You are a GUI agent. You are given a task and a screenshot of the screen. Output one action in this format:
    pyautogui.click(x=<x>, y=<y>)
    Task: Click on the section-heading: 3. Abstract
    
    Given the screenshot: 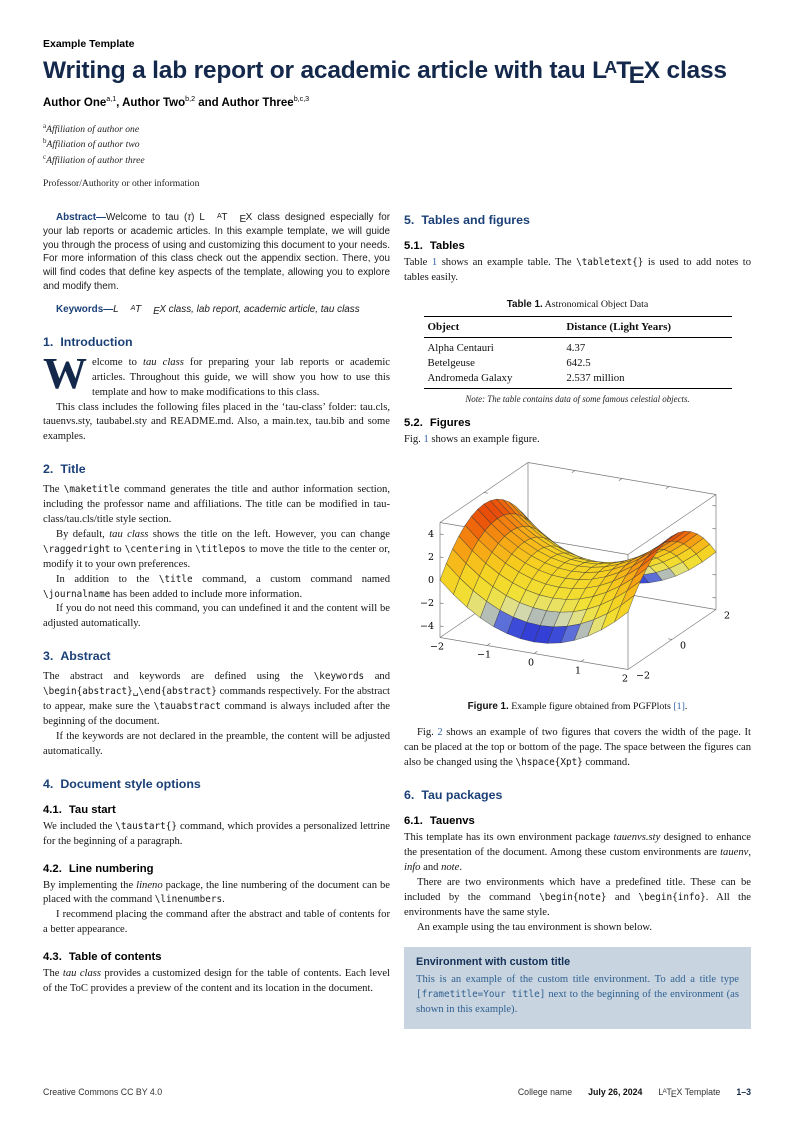 What is the action you would take?
    pyautogui.click(x=216, y=656)
    